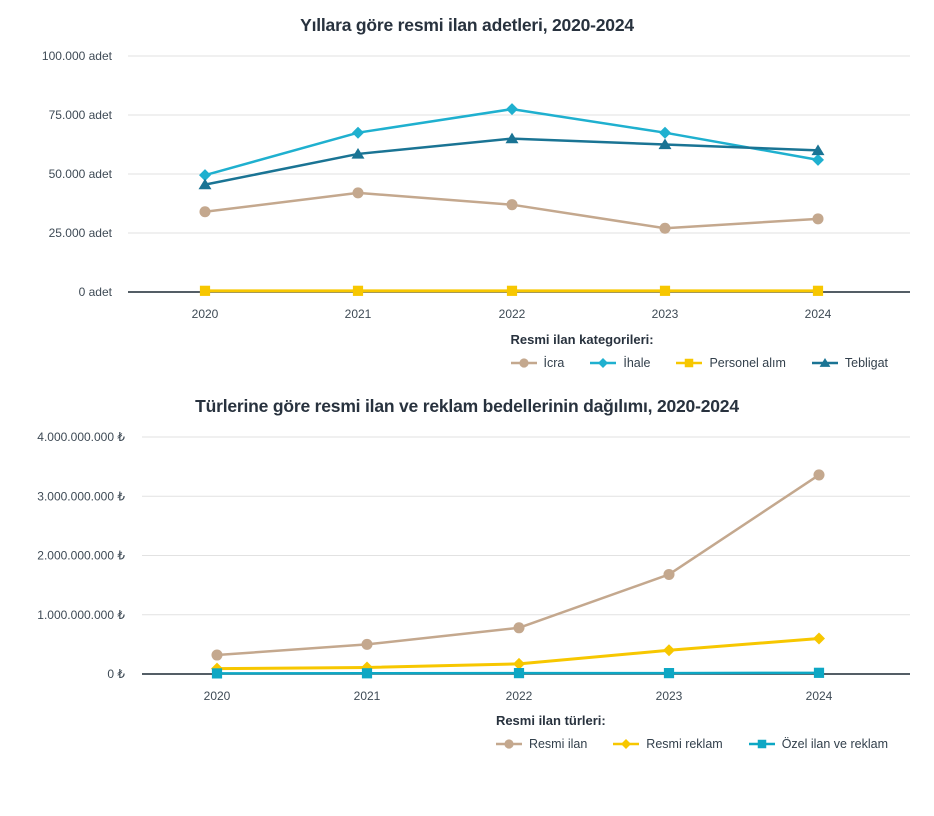 This screenshot has height=816, width=934. What do you see at coordinates (81, 233) in the screenshot?
I see `y-tick-label: 25.000 adet` at bounding box center [81, 233].